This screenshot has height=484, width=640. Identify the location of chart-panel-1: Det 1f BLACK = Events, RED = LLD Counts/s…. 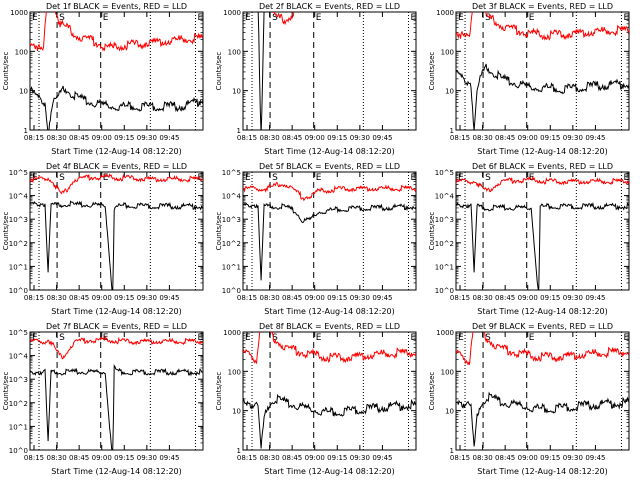
(103, 79).